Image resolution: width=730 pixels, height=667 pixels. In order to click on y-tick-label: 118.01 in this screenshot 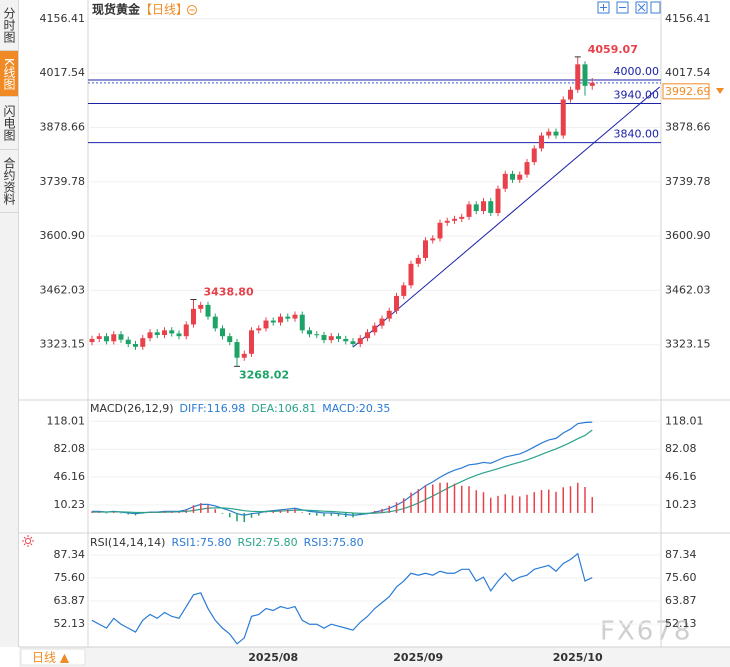, I will do `click(66, 420)`.